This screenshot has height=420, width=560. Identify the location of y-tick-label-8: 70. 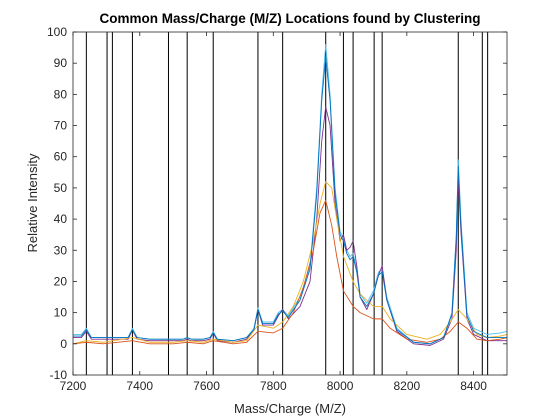
(61, 126).